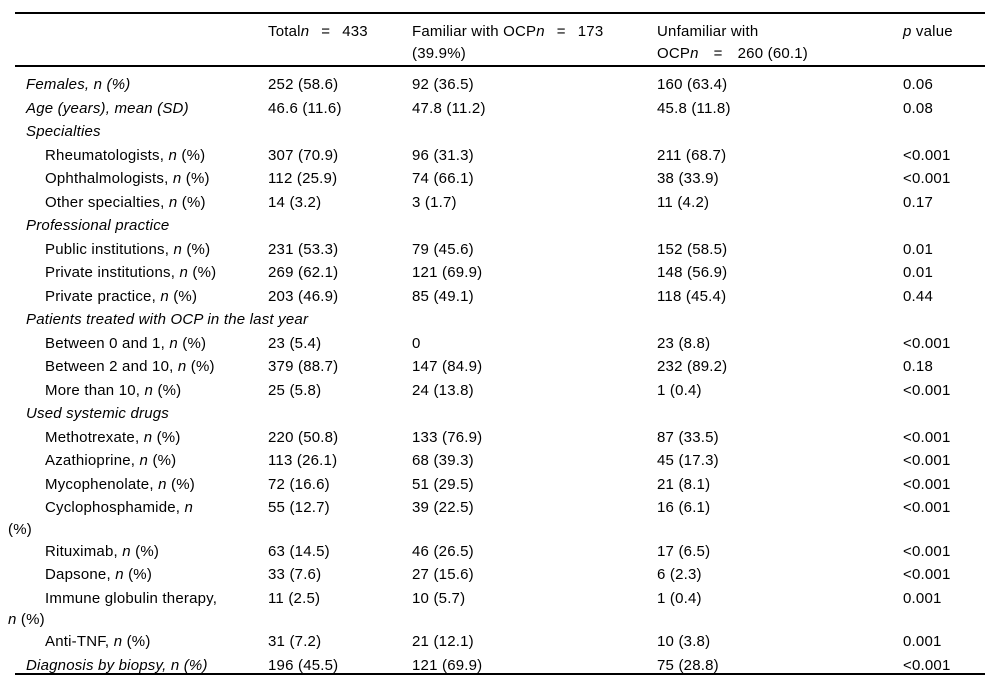 Image resolution: width=1000 pixels, height=695 pixels. Describe the element at coordinates (688, 178) in the screenshot. I see `cell-unfamiliar: 38 (33.9)` at that location.